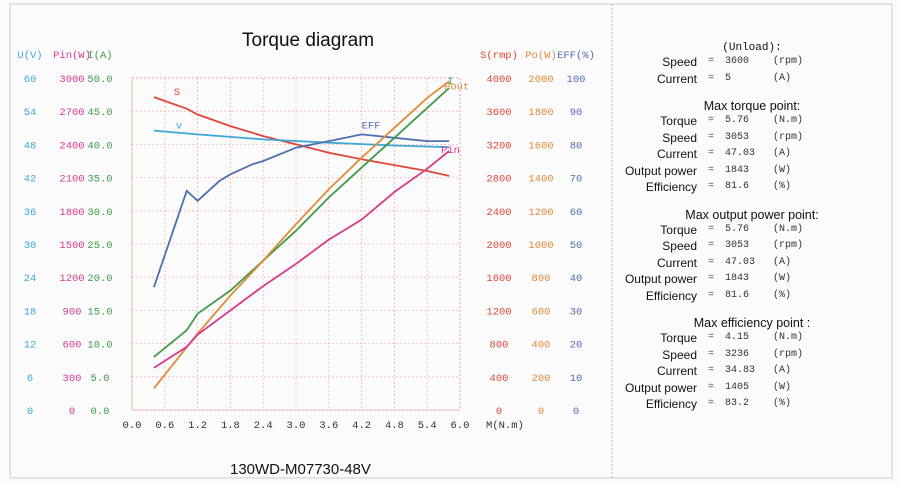 The height and width of the screenshot is (485, 900). I want to click on left-axis-tick: 18, so click(30, 312).